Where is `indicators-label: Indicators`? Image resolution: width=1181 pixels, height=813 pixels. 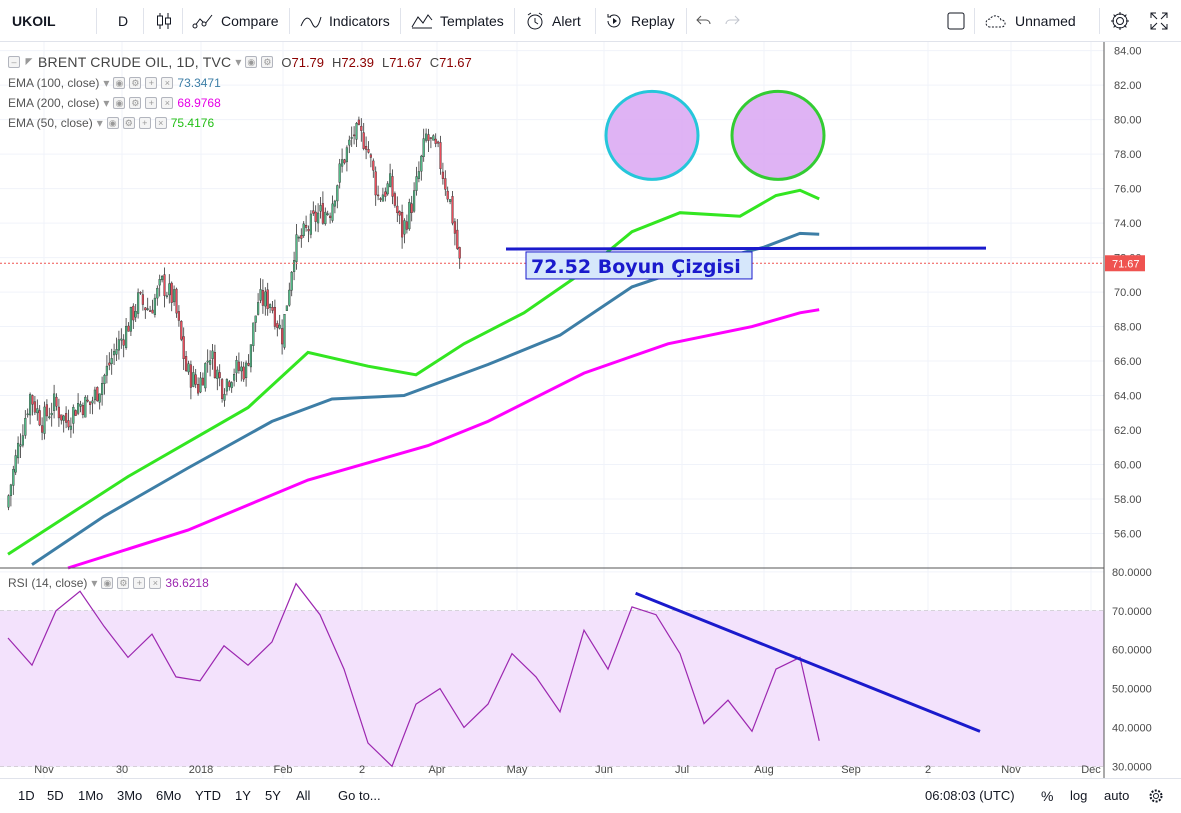 indicators-label: Indicators is located at coordinates (359, 21).